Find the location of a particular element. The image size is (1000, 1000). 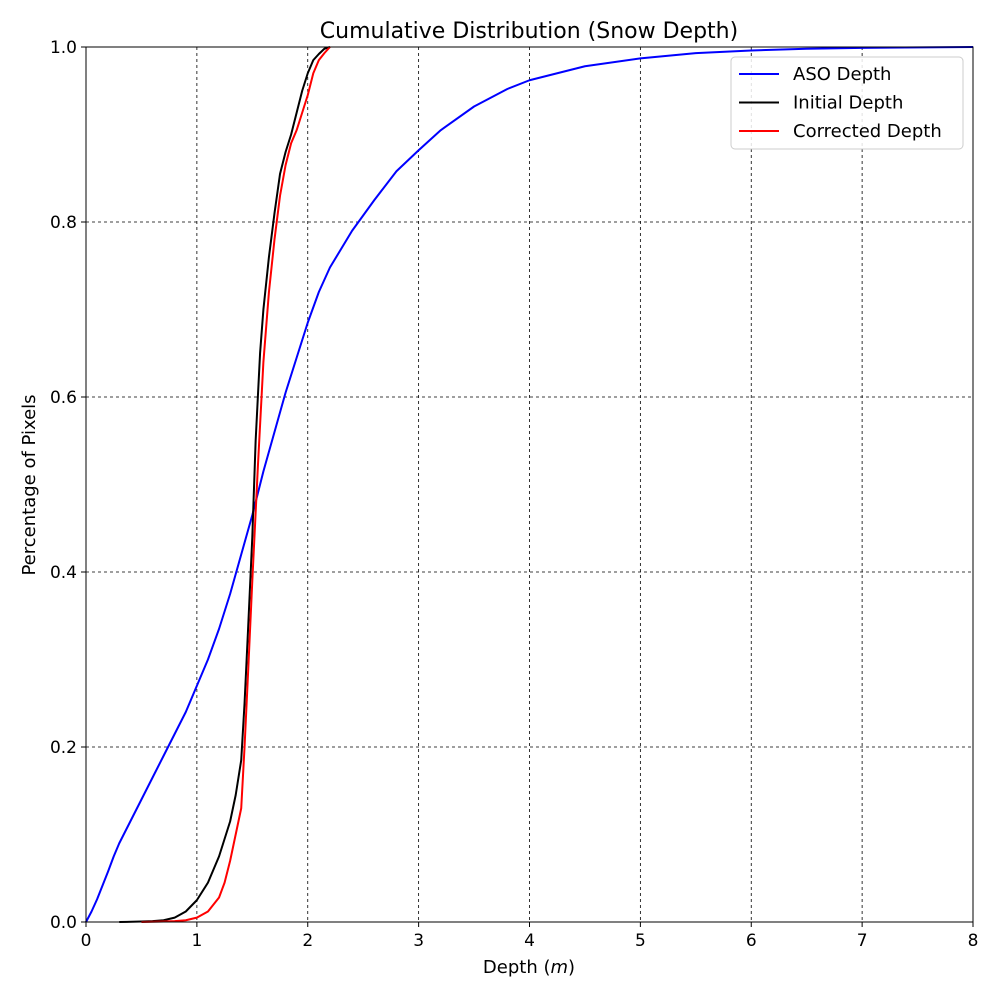

y-axis-label: Percentage of Pixels is located at coordinates (29, 484).